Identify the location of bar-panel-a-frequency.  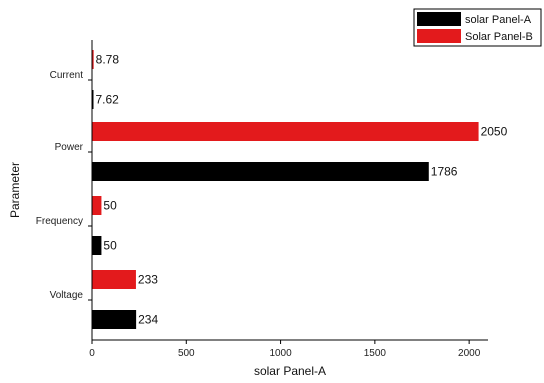
(97, 245).